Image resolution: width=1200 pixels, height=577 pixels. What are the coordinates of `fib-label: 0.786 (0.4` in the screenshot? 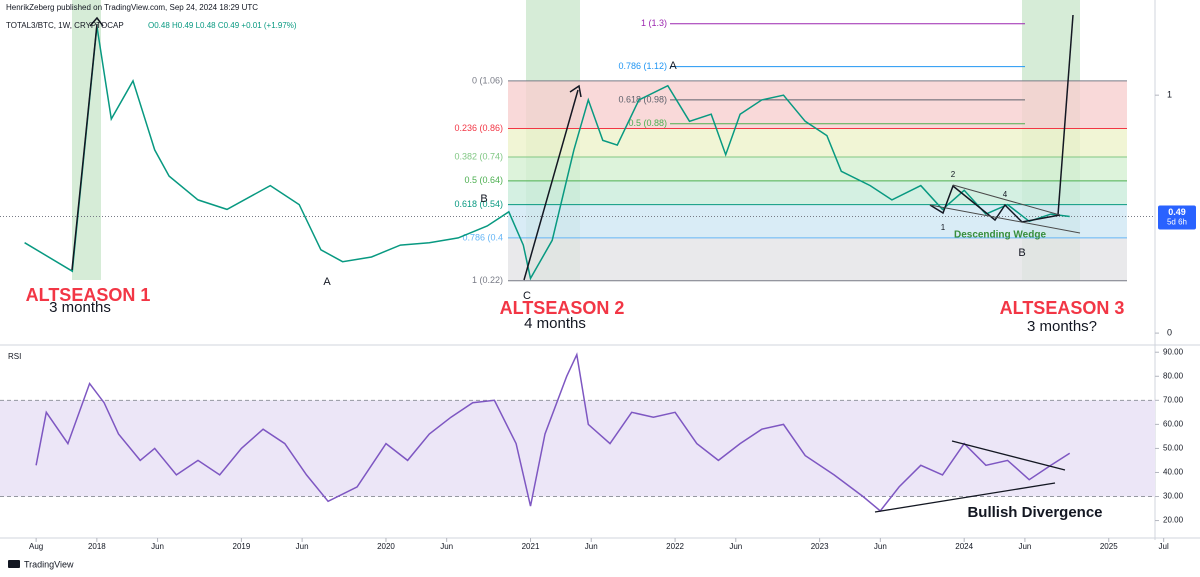 It's located at (482, 237).